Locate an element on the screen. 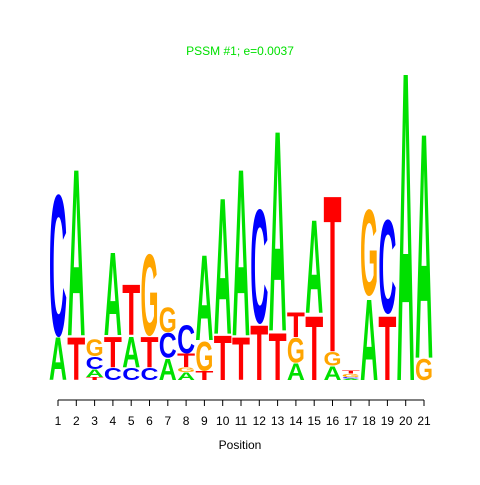  x-tick-label: 2 is located at coordinates (76, 421).